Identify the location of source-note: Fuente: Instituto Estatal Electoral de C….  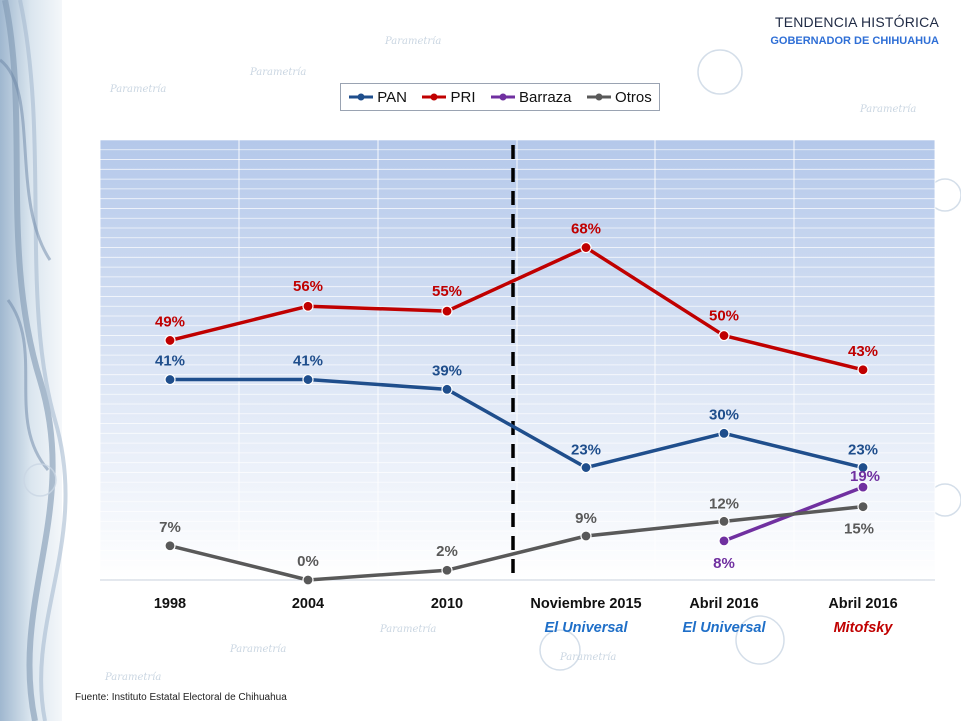
(181, 697).